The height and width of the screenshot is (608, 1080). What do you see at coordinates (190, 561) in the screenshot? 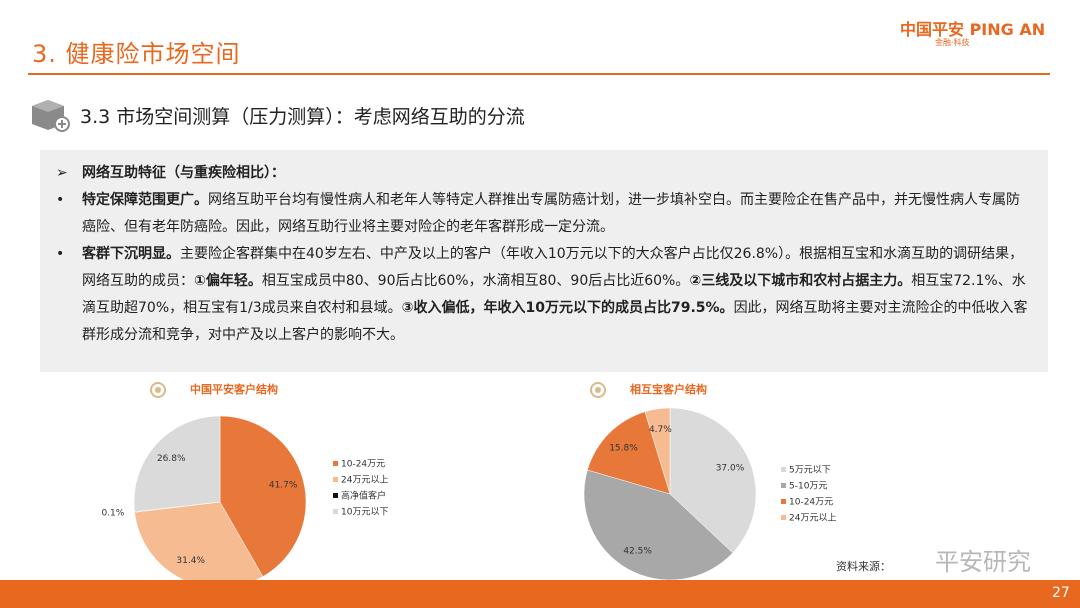
I see `data-label: 31.4%` at bounding box center [190, 561].